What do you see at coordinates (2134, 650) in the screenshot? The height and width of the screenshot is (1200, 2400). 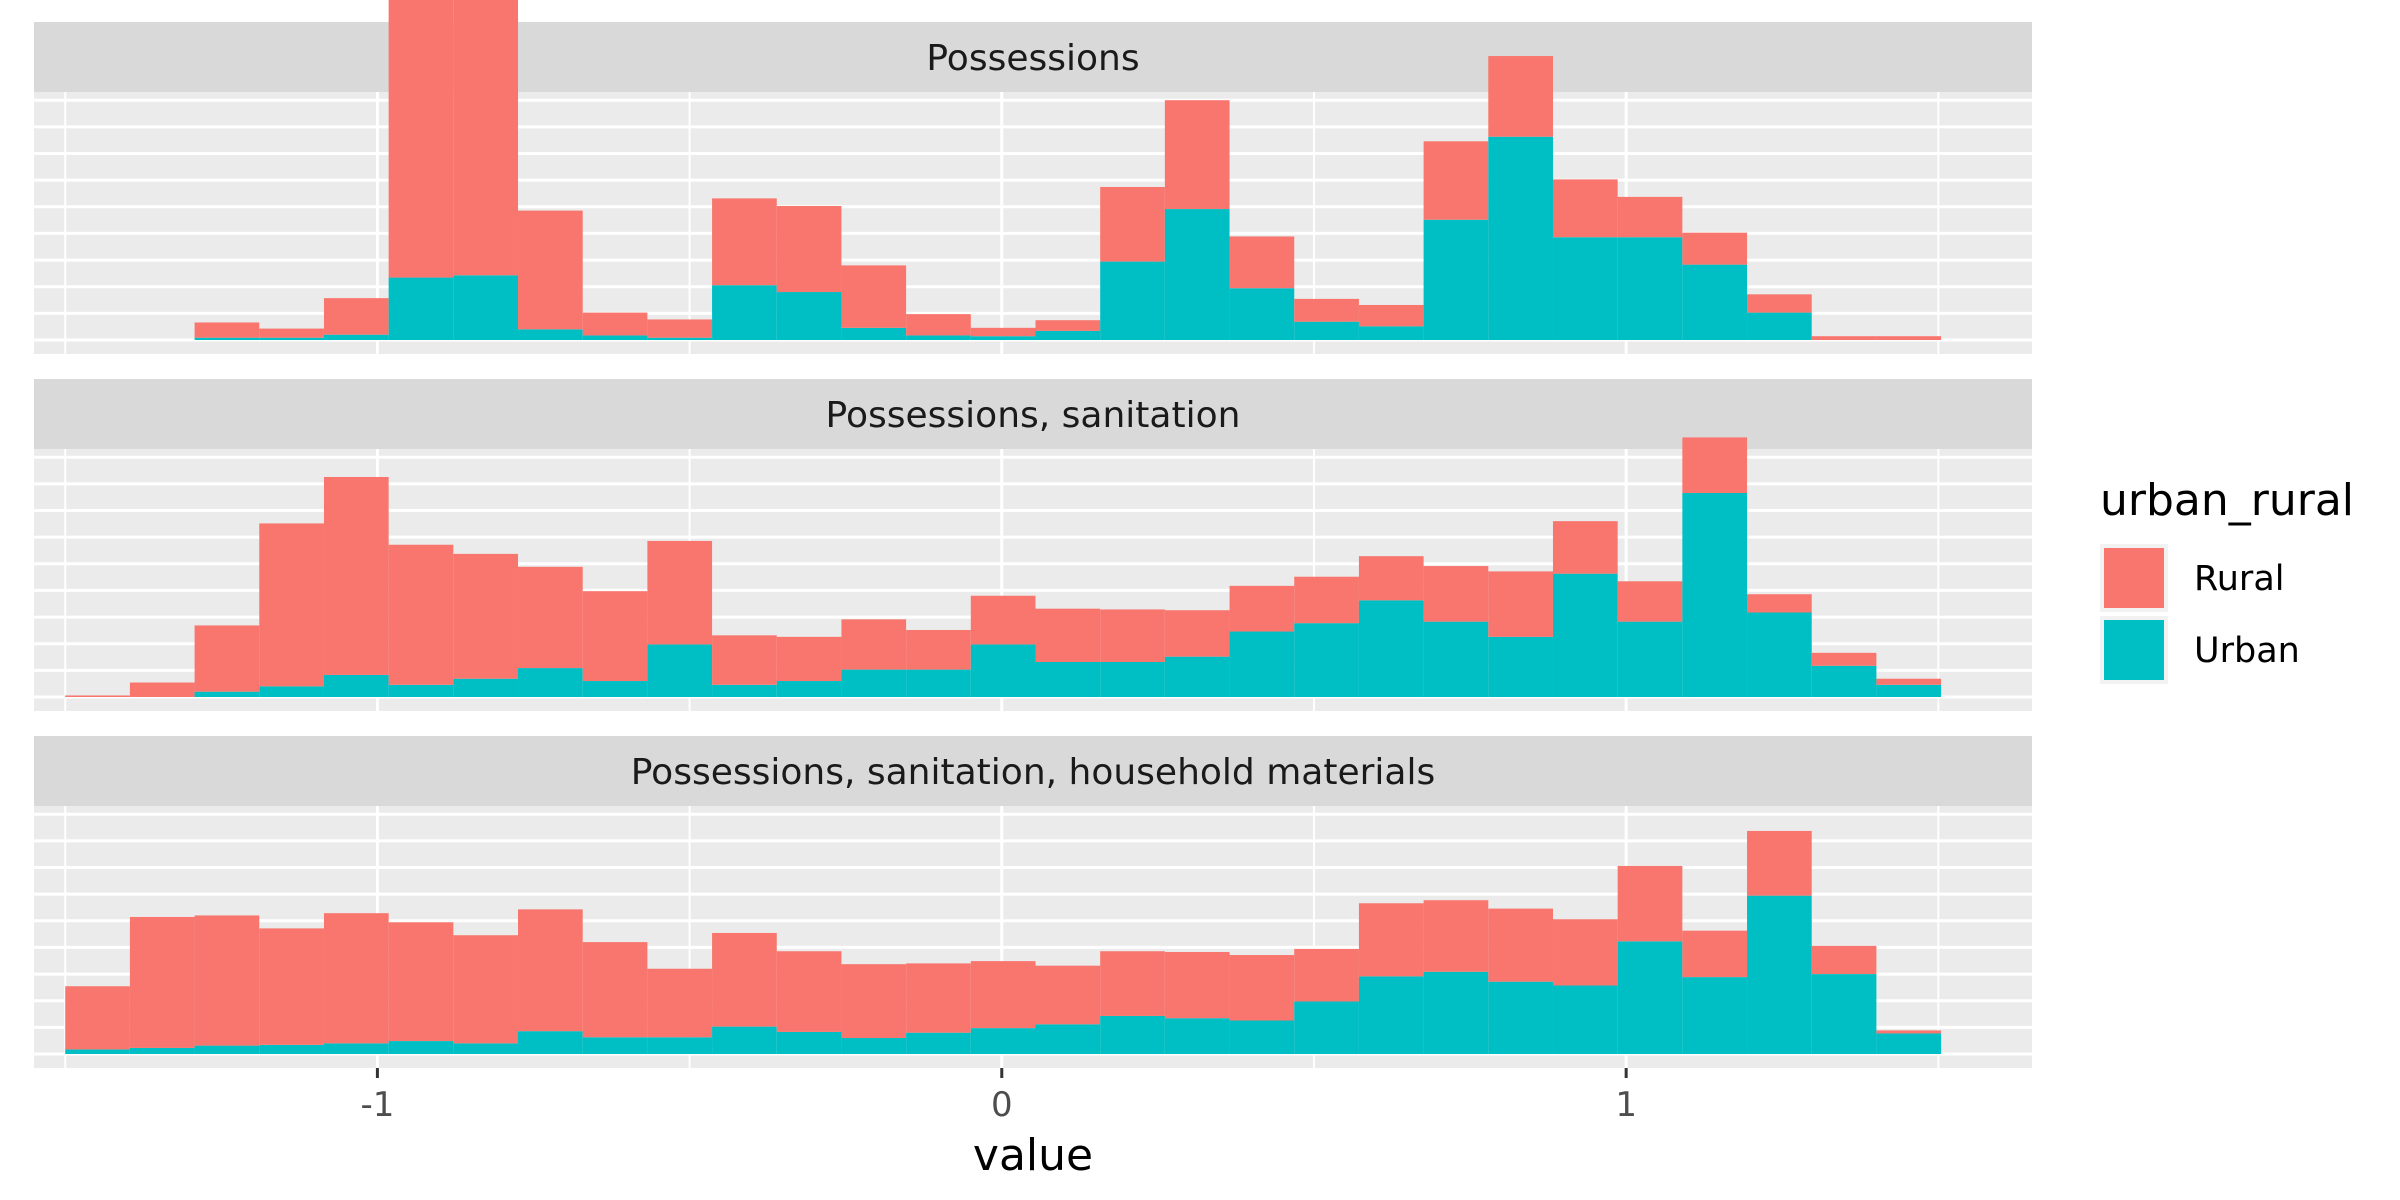 I see `legend-key-urban` at bounding box center [2134, 650].